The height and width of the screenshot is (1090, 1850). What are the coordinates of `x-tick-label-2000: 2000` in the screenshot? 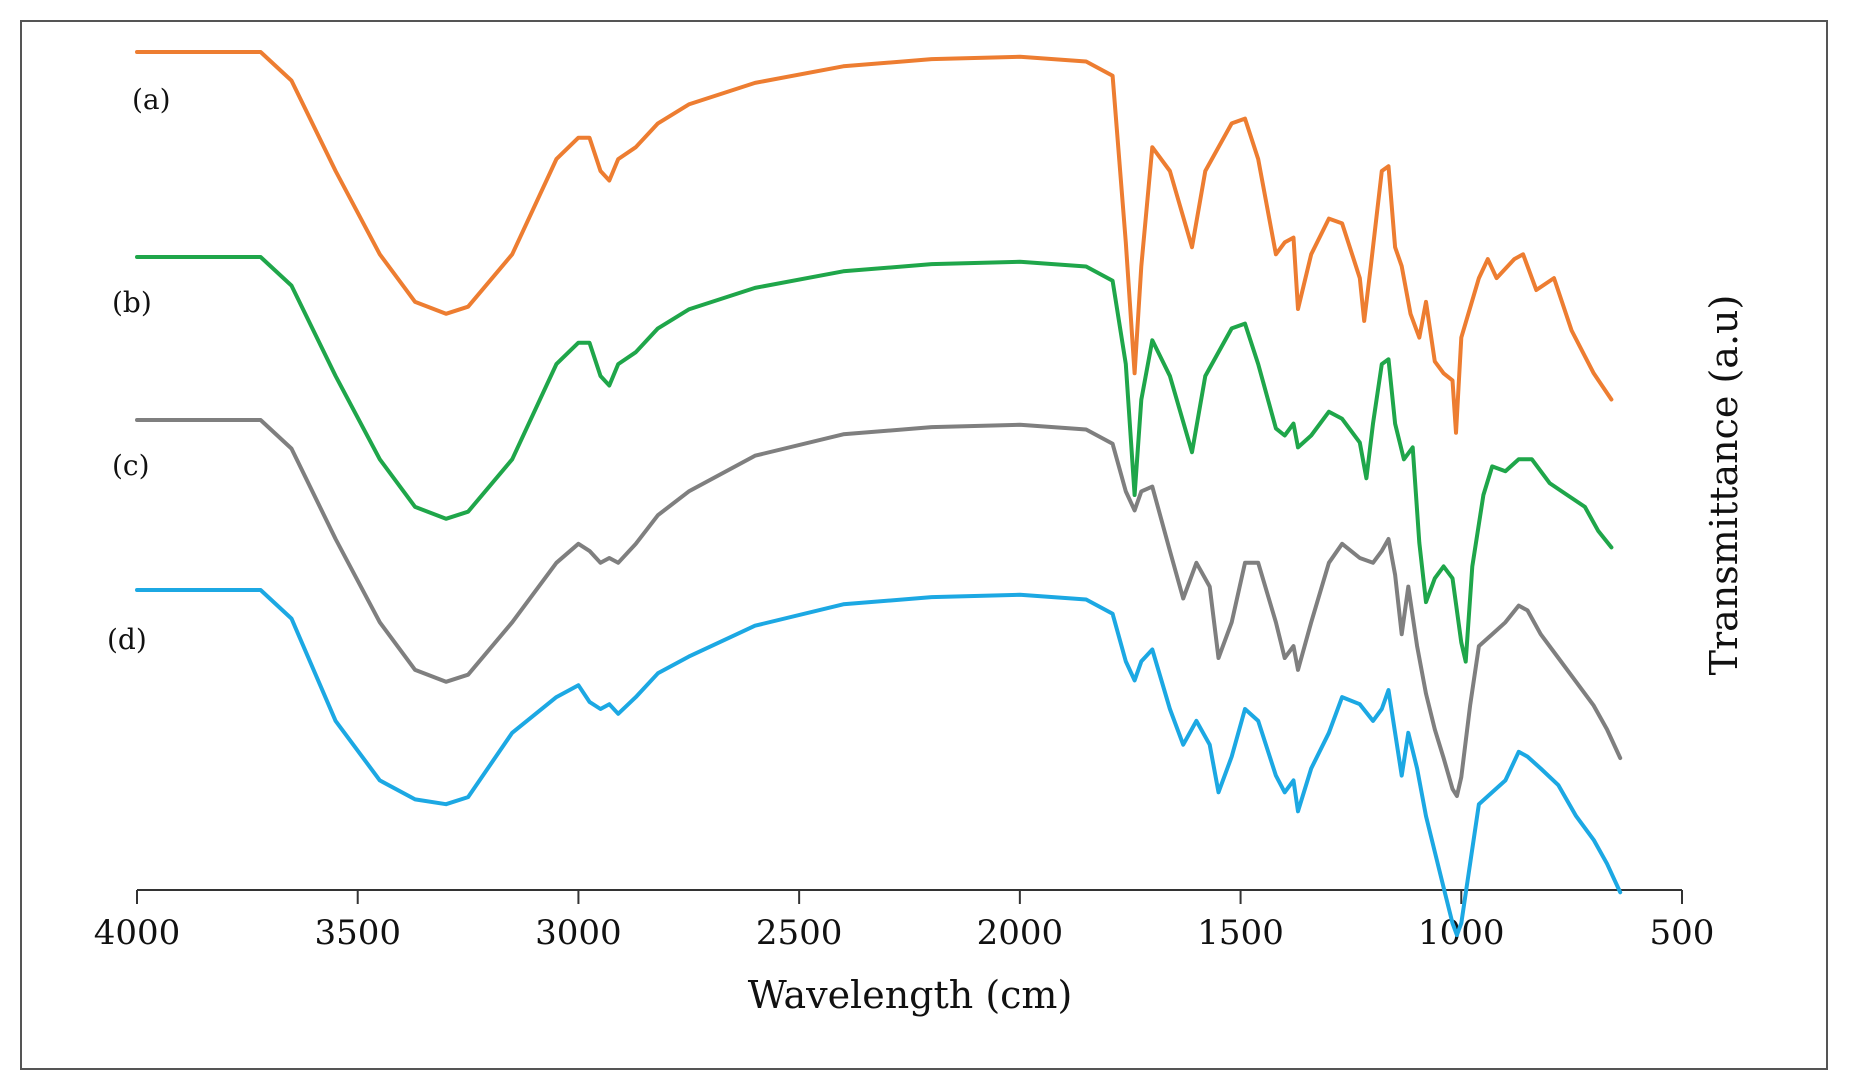 It's located at (1020, 933).